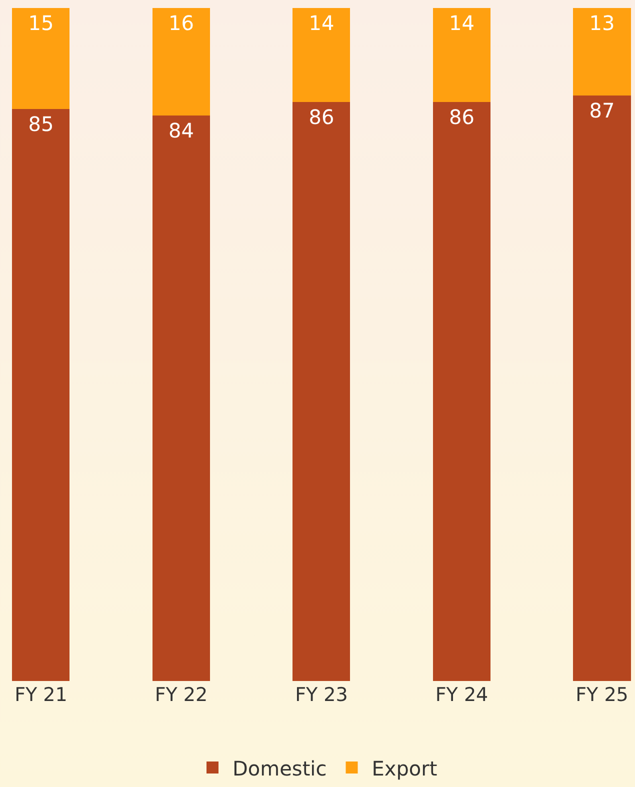  Describe the element at coordinates (405, 768) in the screenshot. I see `legend-label: Export` at that location.